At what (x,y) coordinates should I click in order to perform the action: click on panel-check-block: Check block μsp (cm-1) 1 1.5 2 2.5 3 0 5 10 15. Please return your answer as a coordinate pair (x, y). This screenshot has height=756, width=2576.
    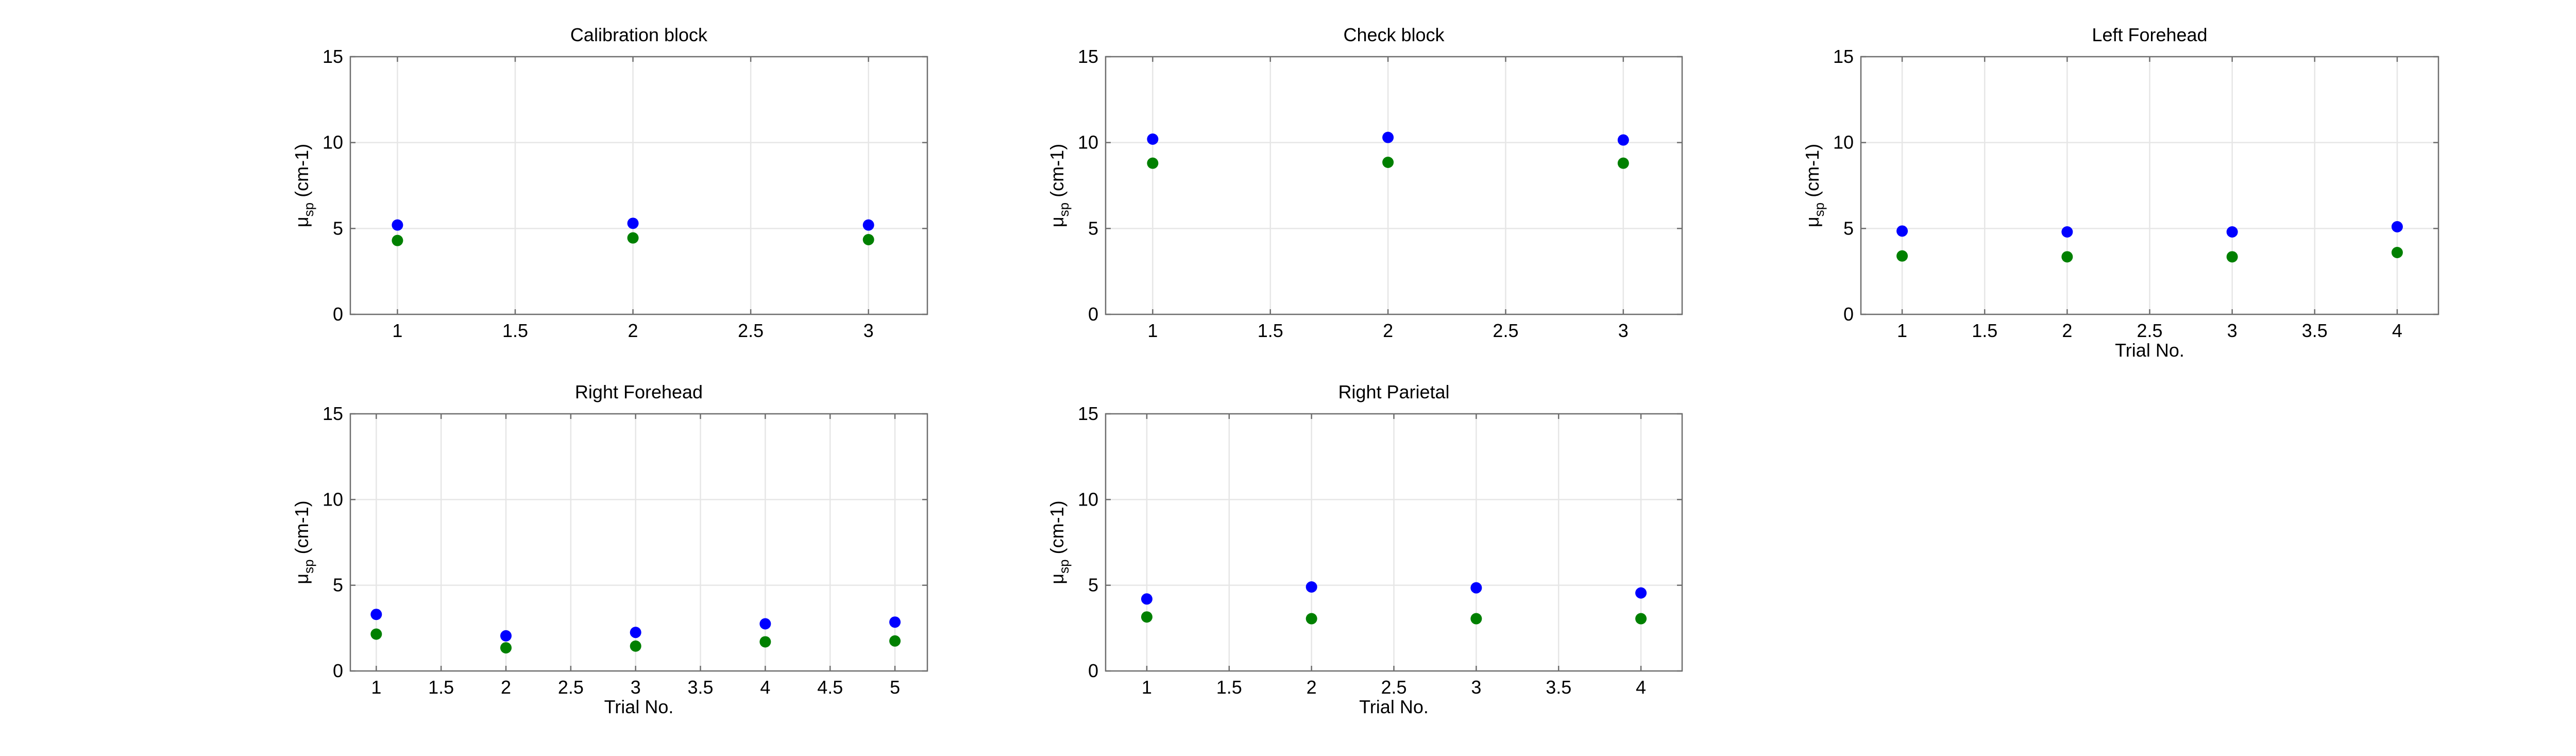
    Looking at the image, I should click on (1364, 182).